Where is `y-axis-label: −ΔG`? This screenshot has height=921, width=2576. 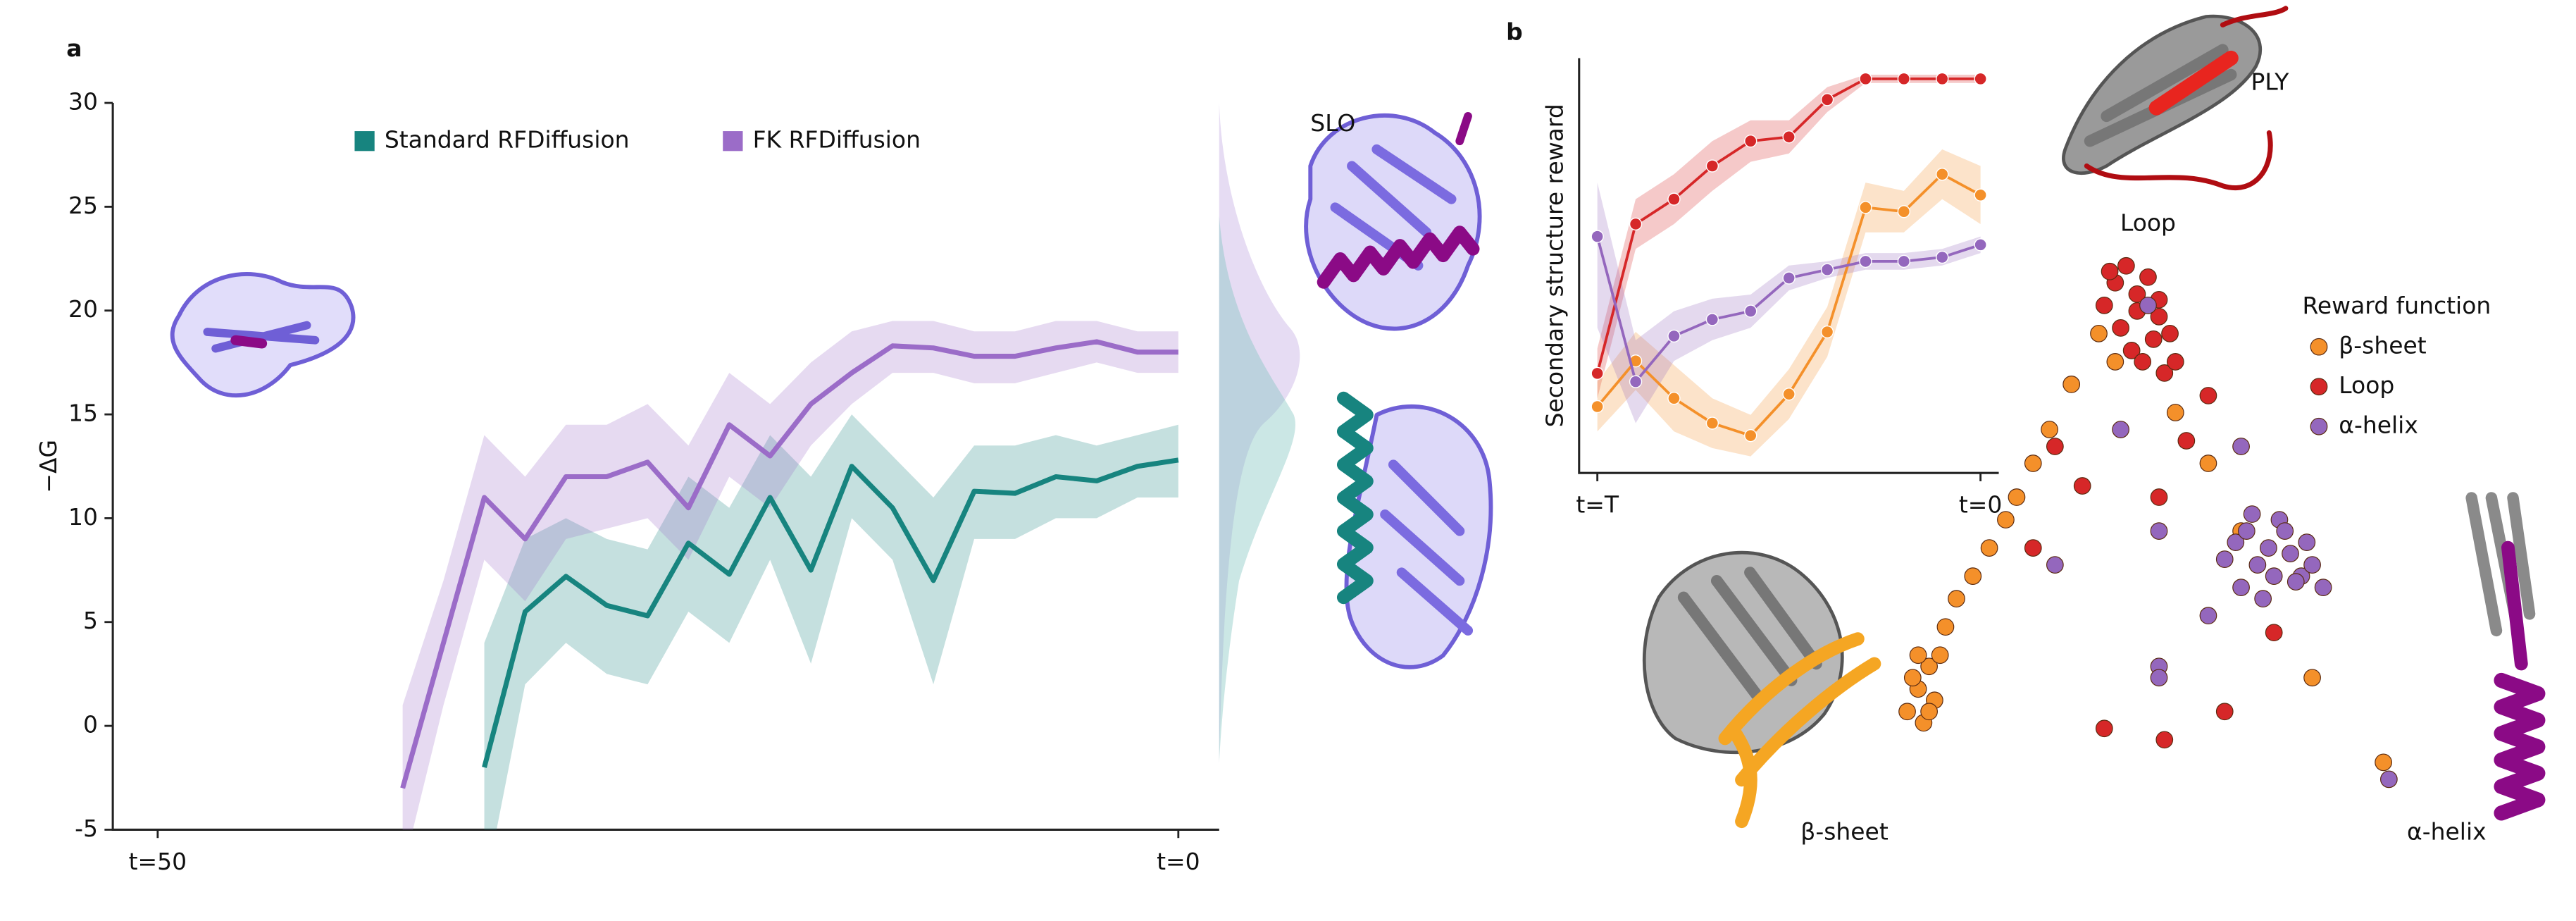 y-axis-label: −ΔG is located at coordinates (48, 466).